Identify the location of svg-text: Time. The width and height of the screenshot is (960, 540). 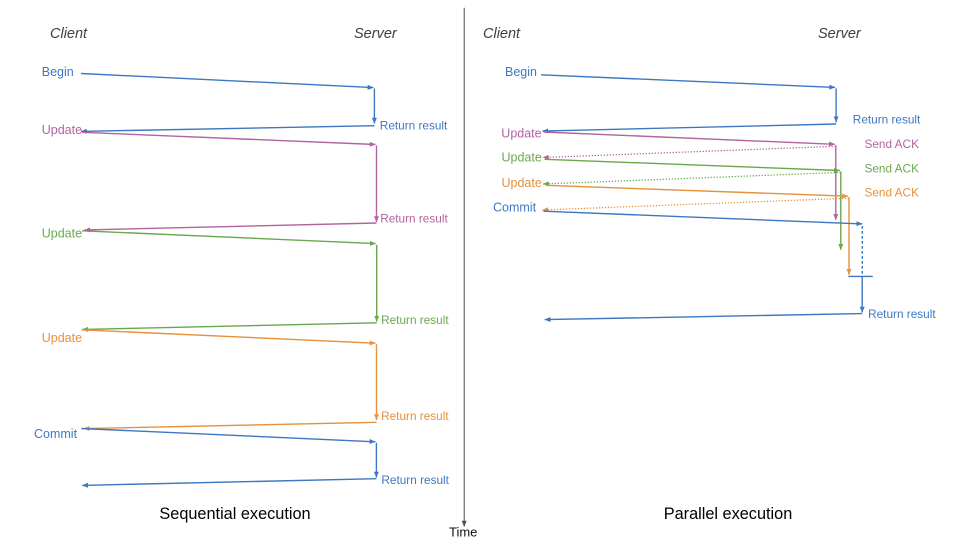
(463, 532).